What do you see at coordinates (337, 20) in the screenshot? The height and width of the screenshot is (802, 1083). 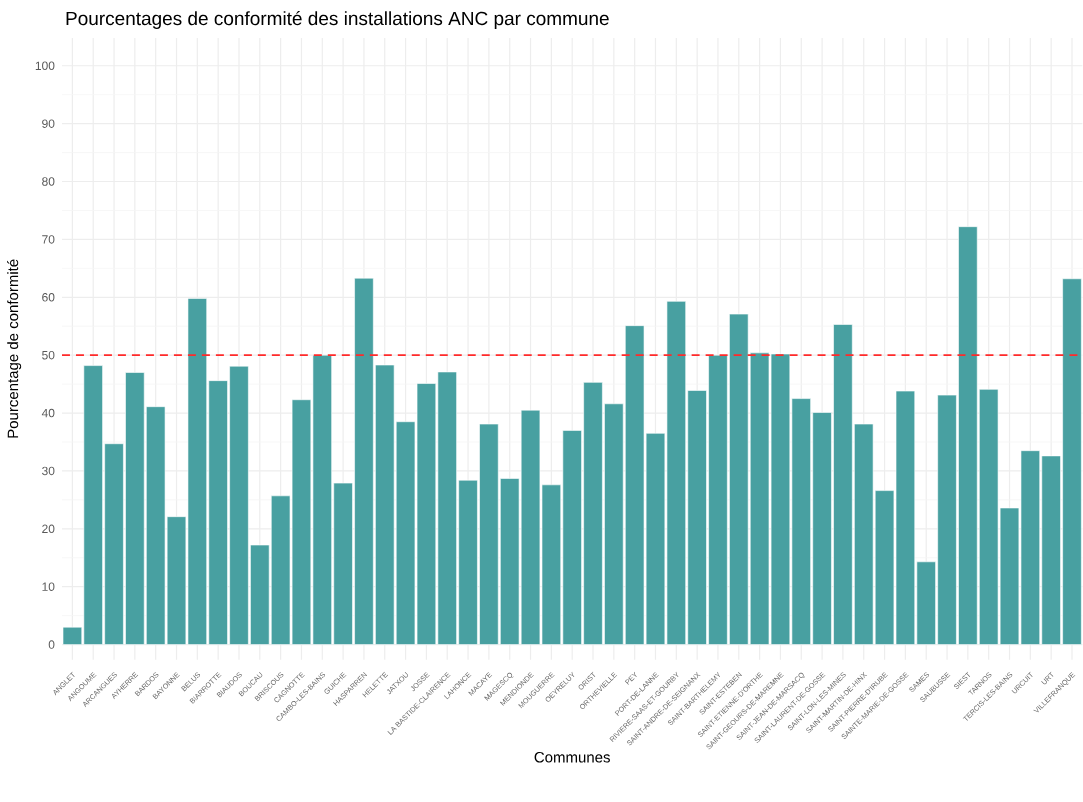 I see `chart-title: Pourcentages de conformité des installations ANC par commune` at bounding box center [337, 20].